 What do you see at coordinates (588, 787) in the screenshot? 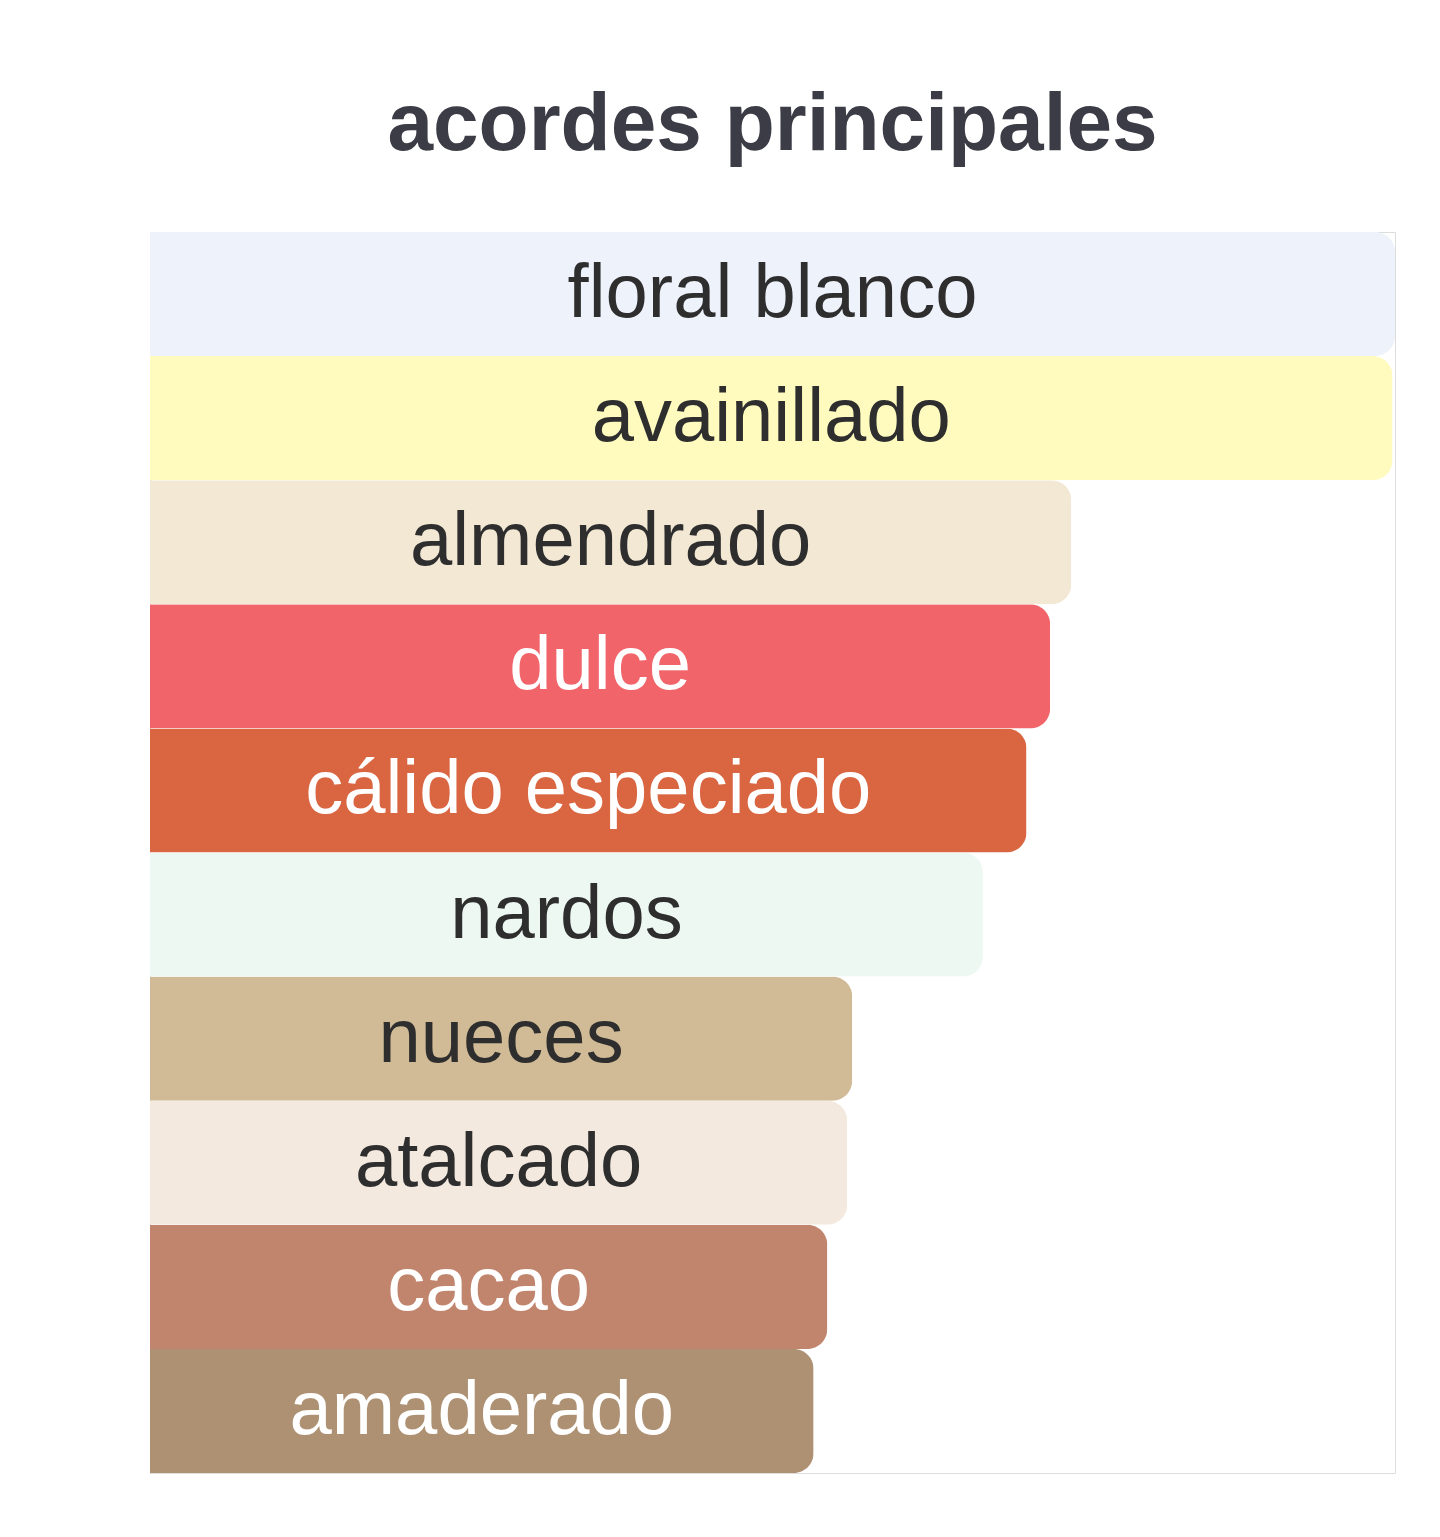
I see `y-tick-label: cálido especiado` at bounding box center [588, 787].